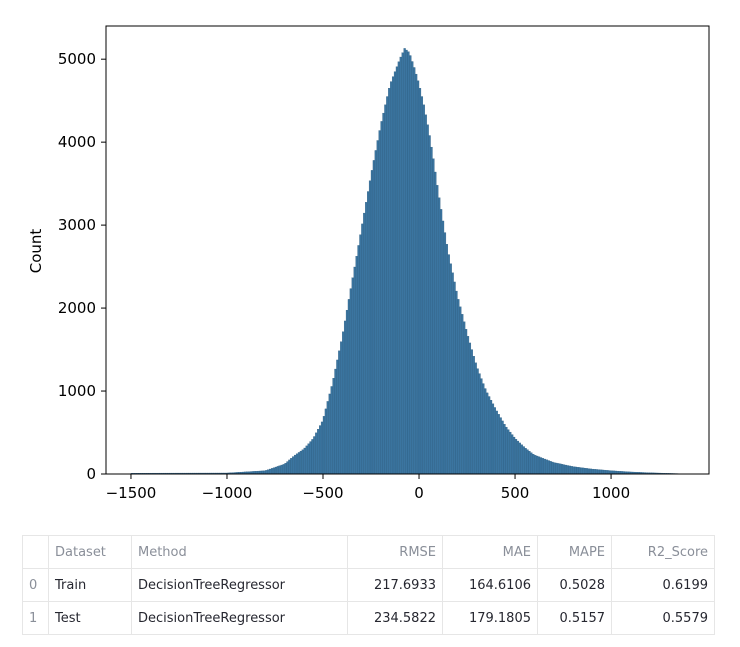 The image size is (740, 647). I want to click on y-tick-label: 0, so click(91, 474).